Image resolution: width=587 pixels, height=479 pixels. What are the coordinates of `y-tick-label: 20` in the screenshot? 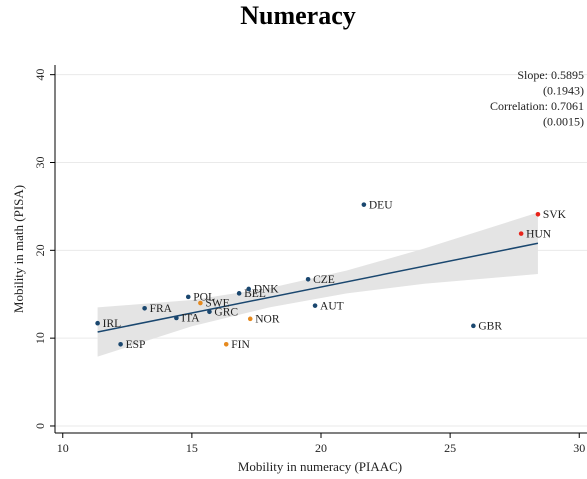 It's located at (40, 250).